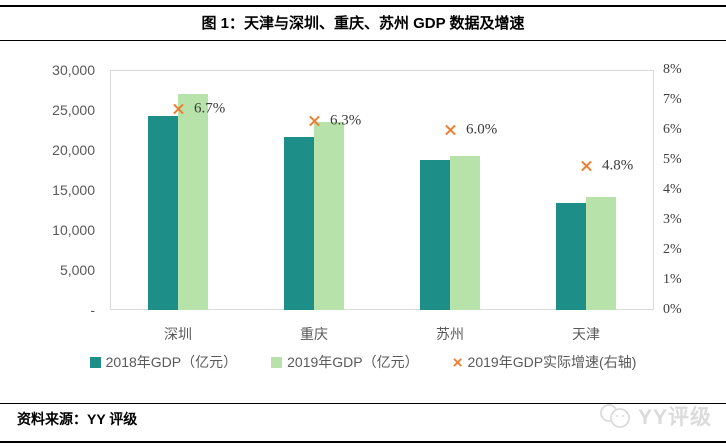  I want to click on top-border-line, so click(363, 6).